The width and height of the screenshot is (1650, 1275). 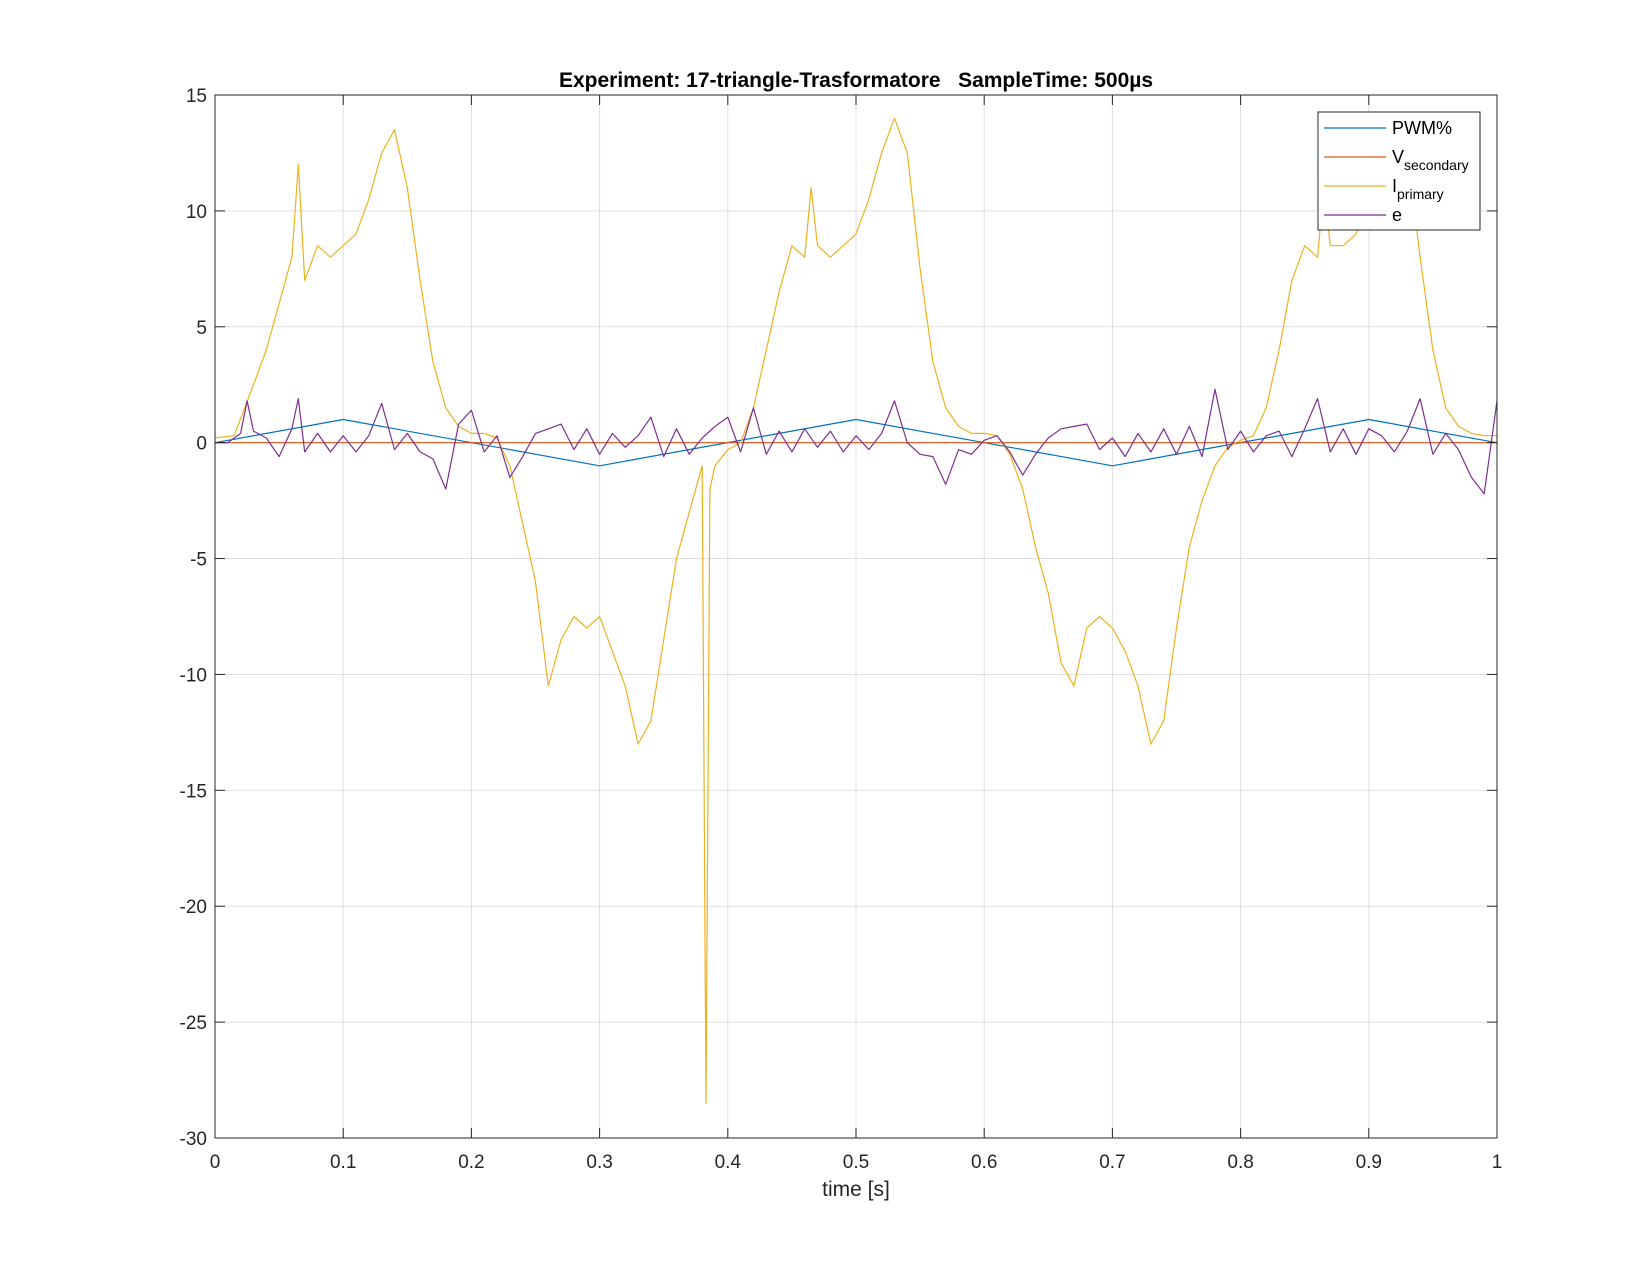 I want to click on x-tick-label: 0.4, so click(x=728, y=1162).